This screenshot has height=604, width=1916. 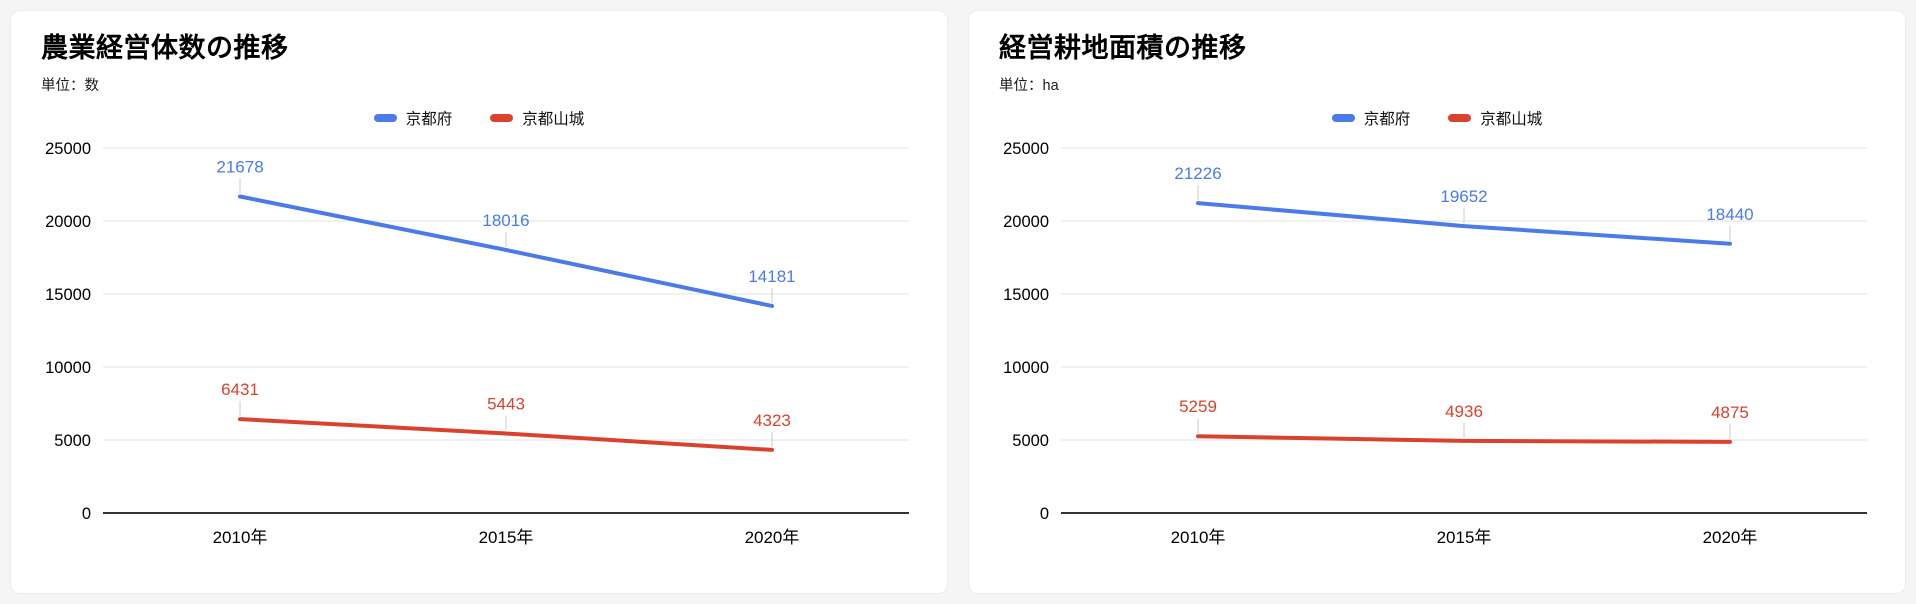 I want to click on unit-label: 単位：数, so click(x=70, y=86).